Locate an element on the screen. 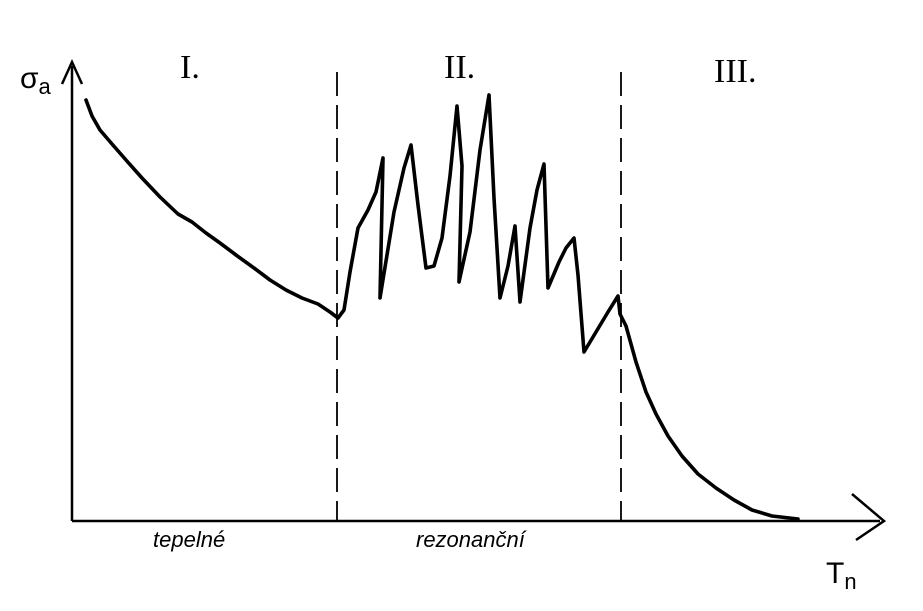 The height and width of the screenshot is (611, 923). region-2-numeral: II. is located at coordinates (459, 67).